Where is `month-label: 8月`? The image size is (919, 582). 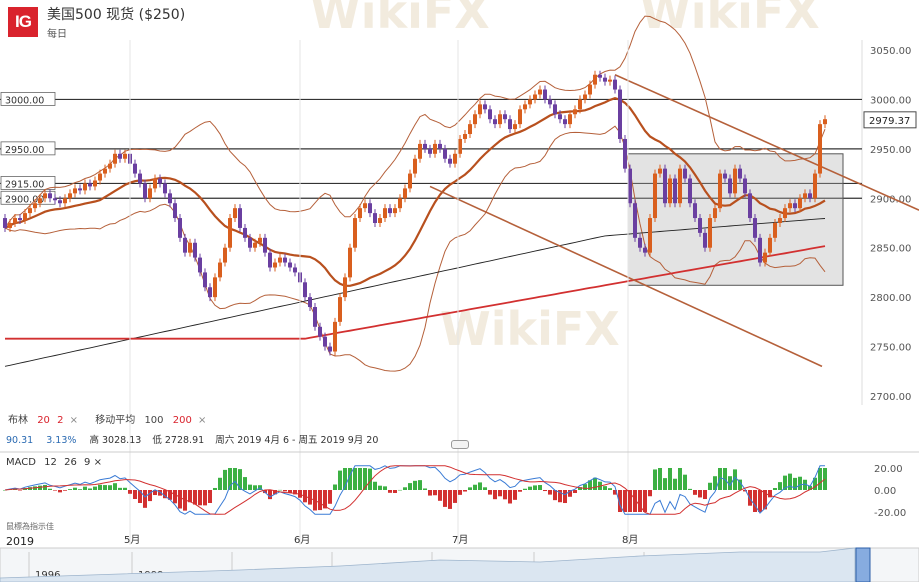 month-label: 8月 is located at coordinates (630, 540).